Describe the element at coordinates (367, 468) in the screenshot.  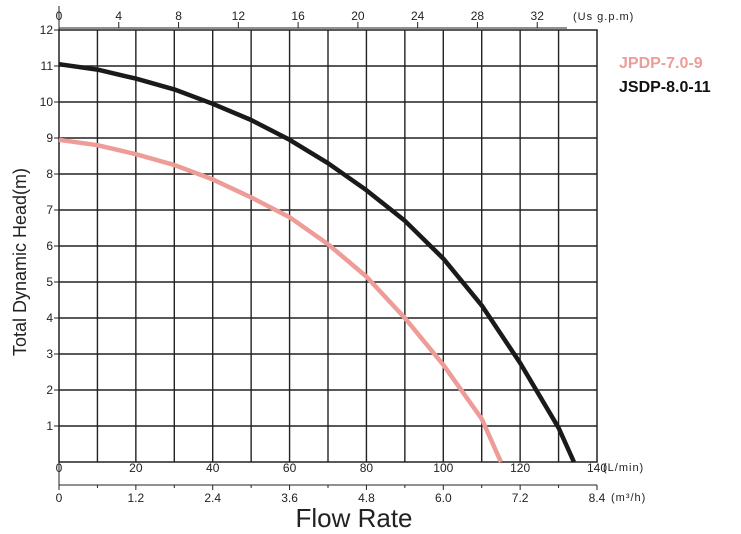
I see `x-lpm-tick-label: 80` at that location.